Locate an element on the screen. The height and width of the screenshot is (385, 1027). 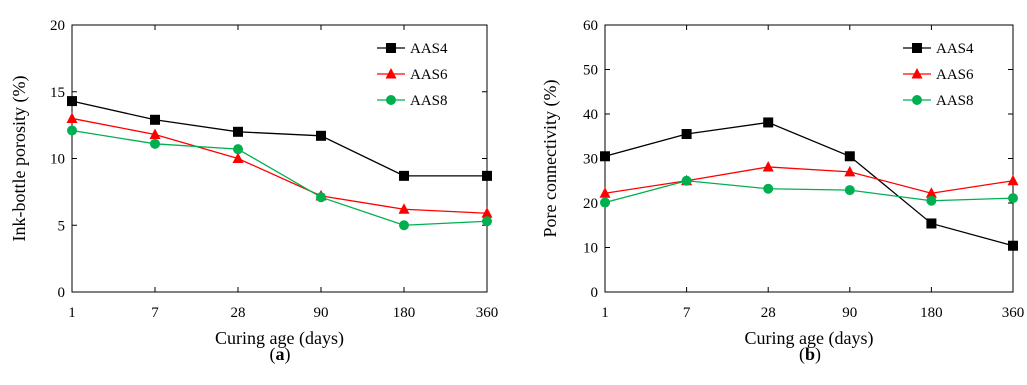
panel-caption: (a) is located at coordinates (280, 354).